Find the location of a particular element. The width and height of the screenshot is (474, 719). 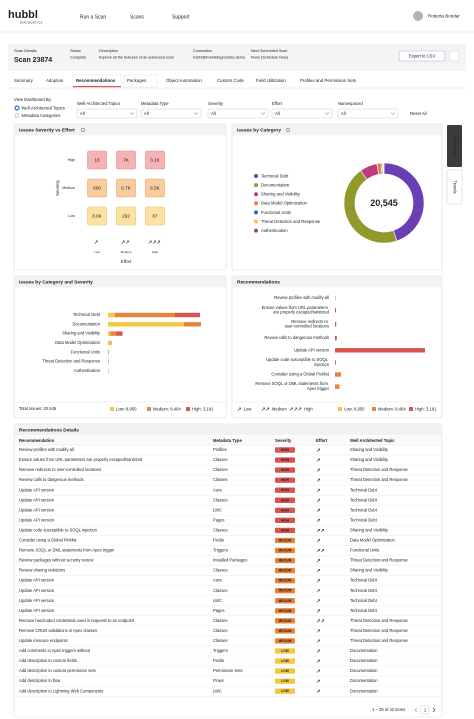

export-button is located at coordinates (422, 56).